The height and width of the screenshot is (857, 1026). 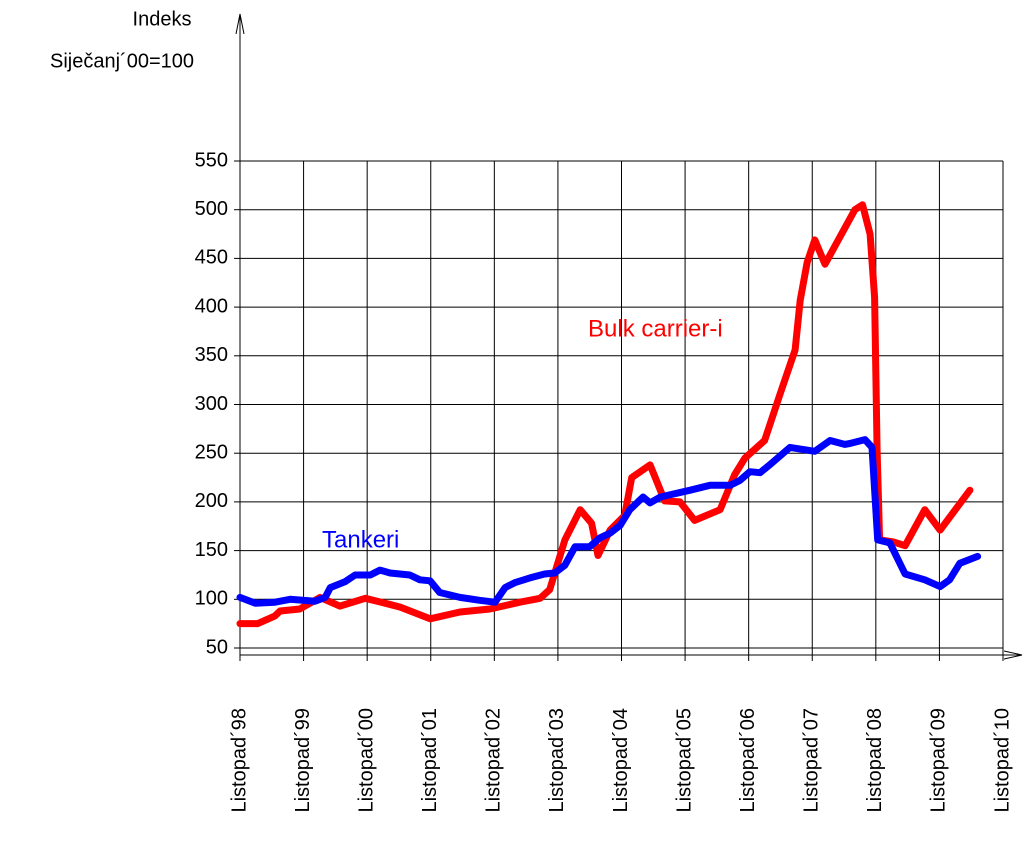 I want to click on x-tick-label: Listopad´09, so click(x=939, y=760).